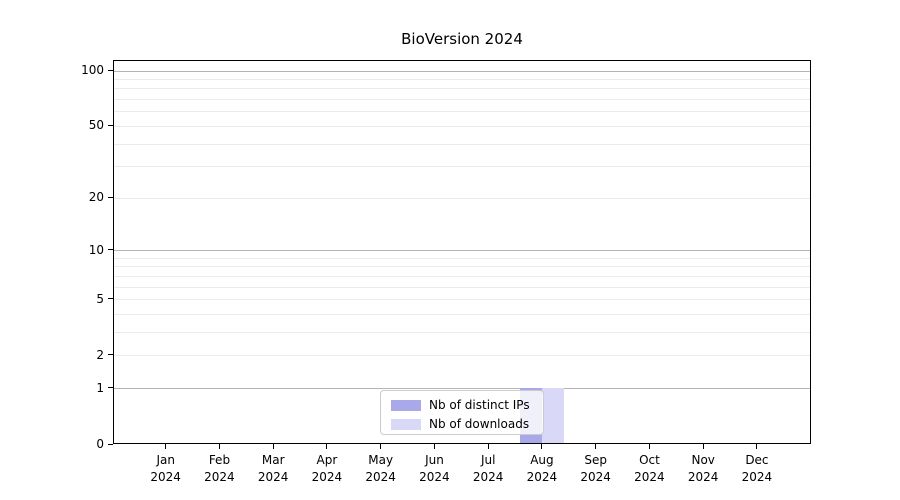 Image resolution: width=900 pixels, height=500 pixels. Describe the element at coordinates (100, 354) in the screenshot. I see `y-tick-label: 2` at that location.